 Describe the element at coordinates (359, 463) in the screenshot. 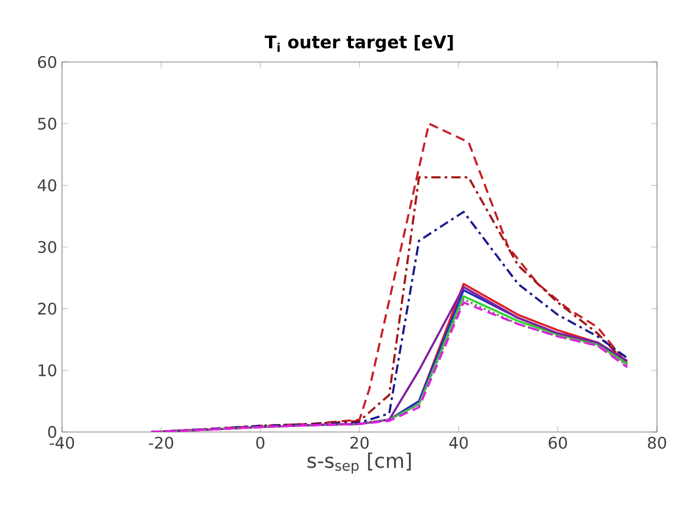

I see `x-axis-title: s-s$_{sep}$ [cm]` at that location.